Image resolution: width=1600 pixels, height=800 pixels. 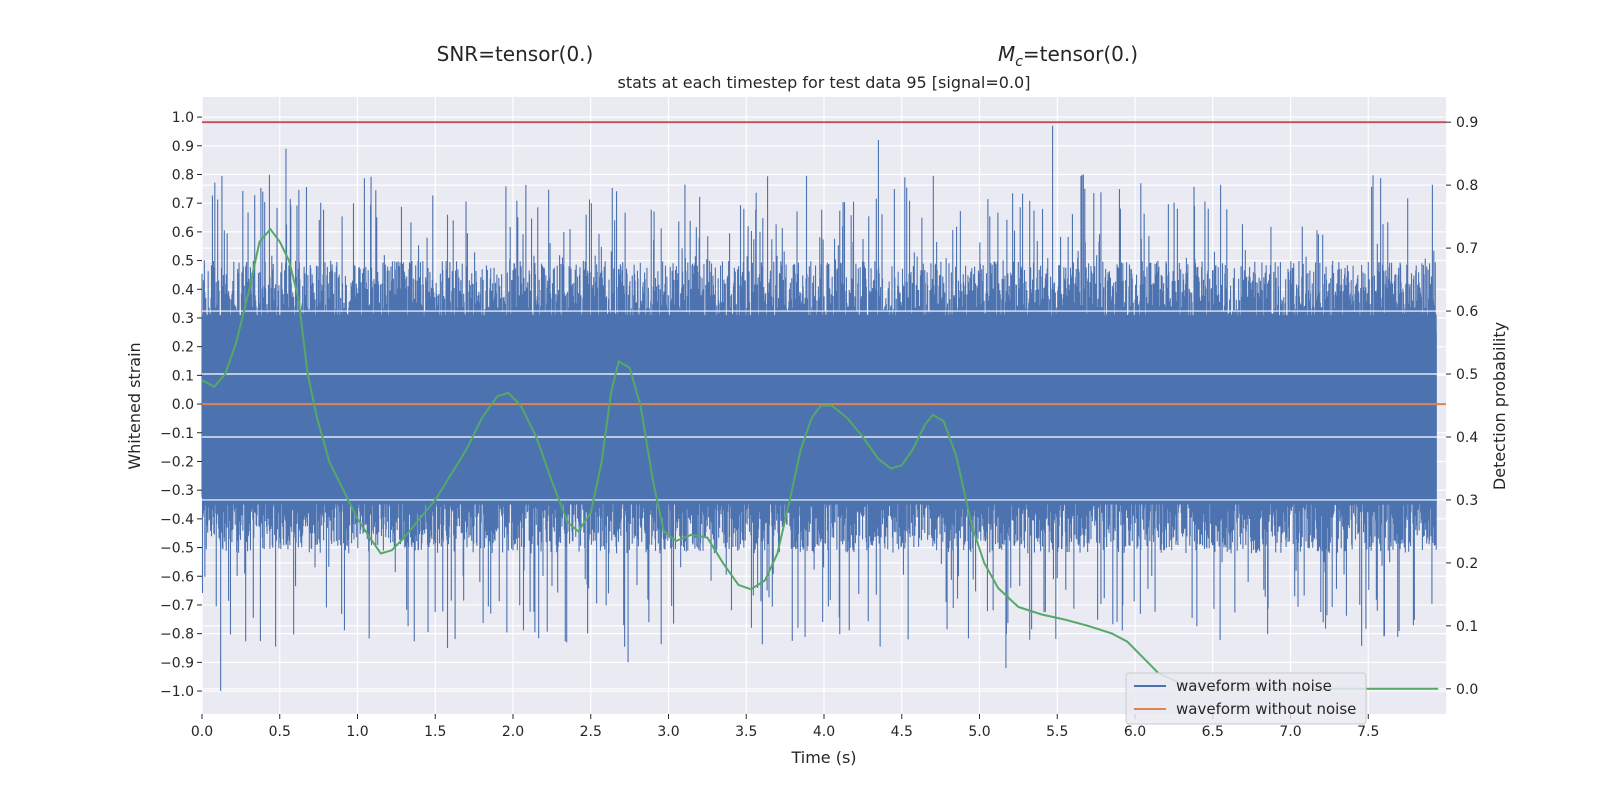 I want to click on y-right-tick-label: 0.5, so click(x=1467, y=375).